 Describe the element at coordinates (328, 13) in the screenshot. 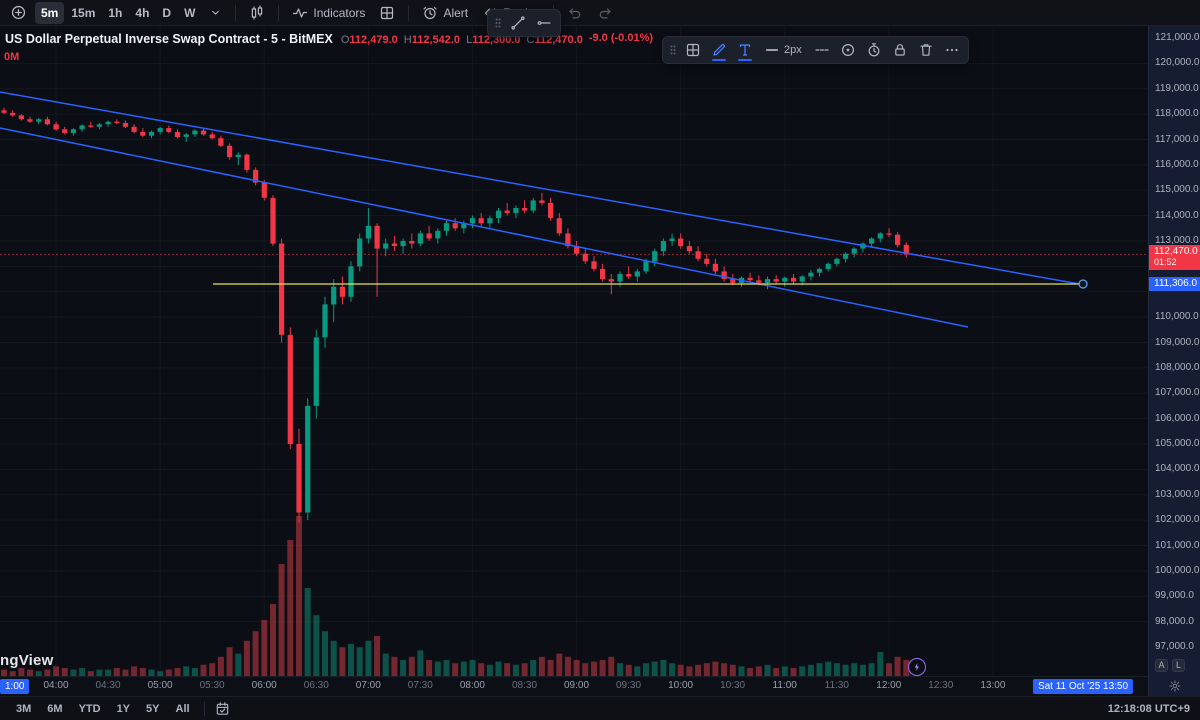

I see `indicators-button: Indicators` at that location.